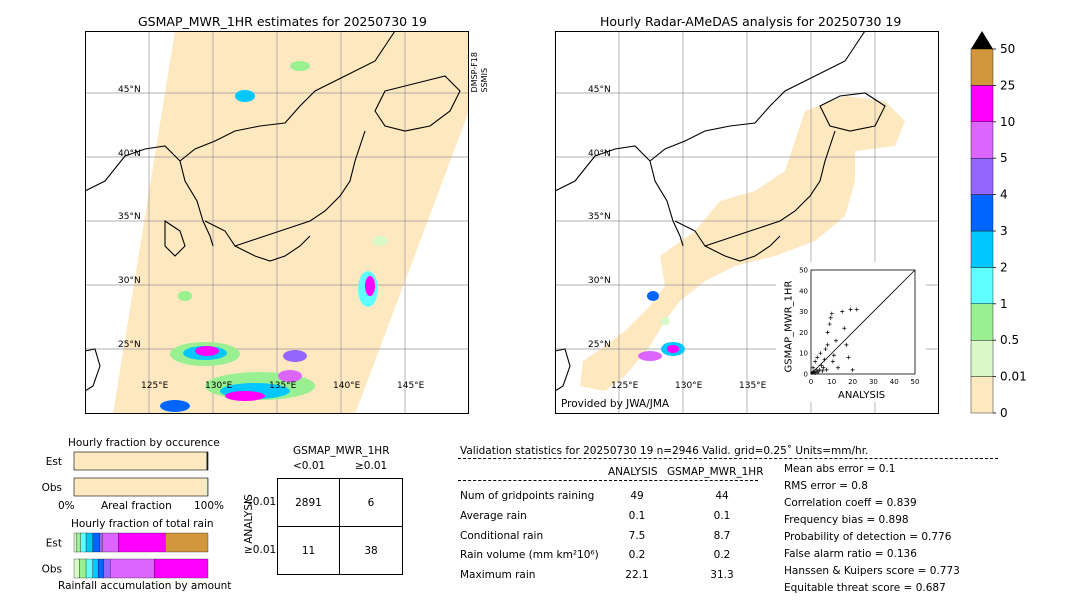  I want to click on scatter-ylabel: GSMAP_MWR_1HR, so click(789, 326).